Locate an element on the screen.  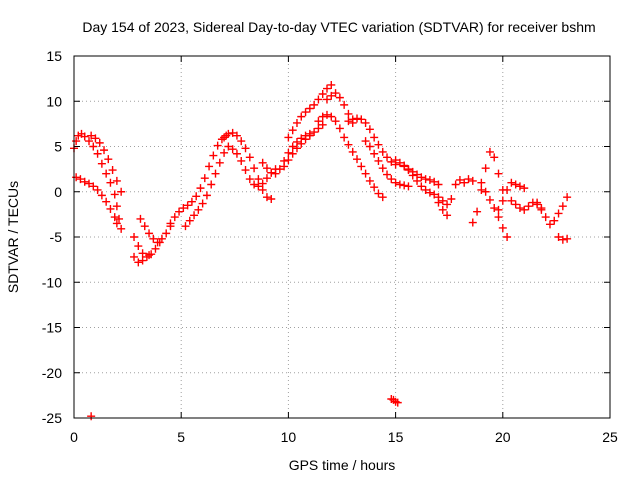
x-axis-label: GPS time / hours is located at coordinates (342, 465).